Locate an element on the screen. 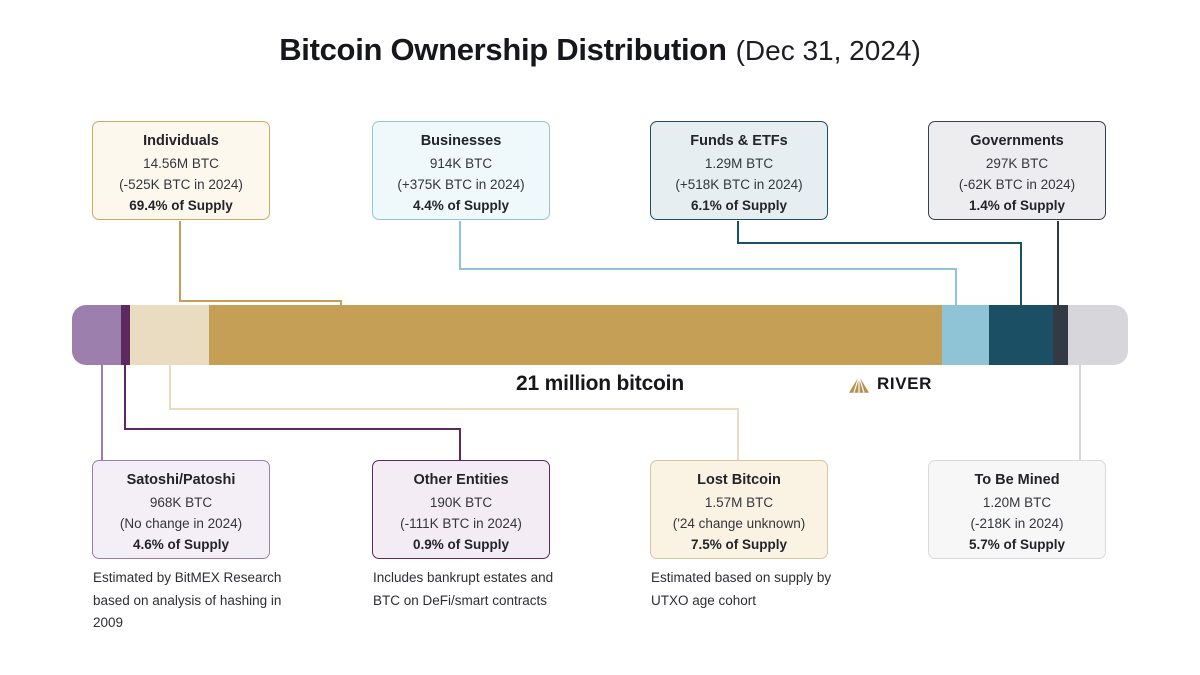  callout-change: ('24 change unknown) is located at coordinates (739, 523).